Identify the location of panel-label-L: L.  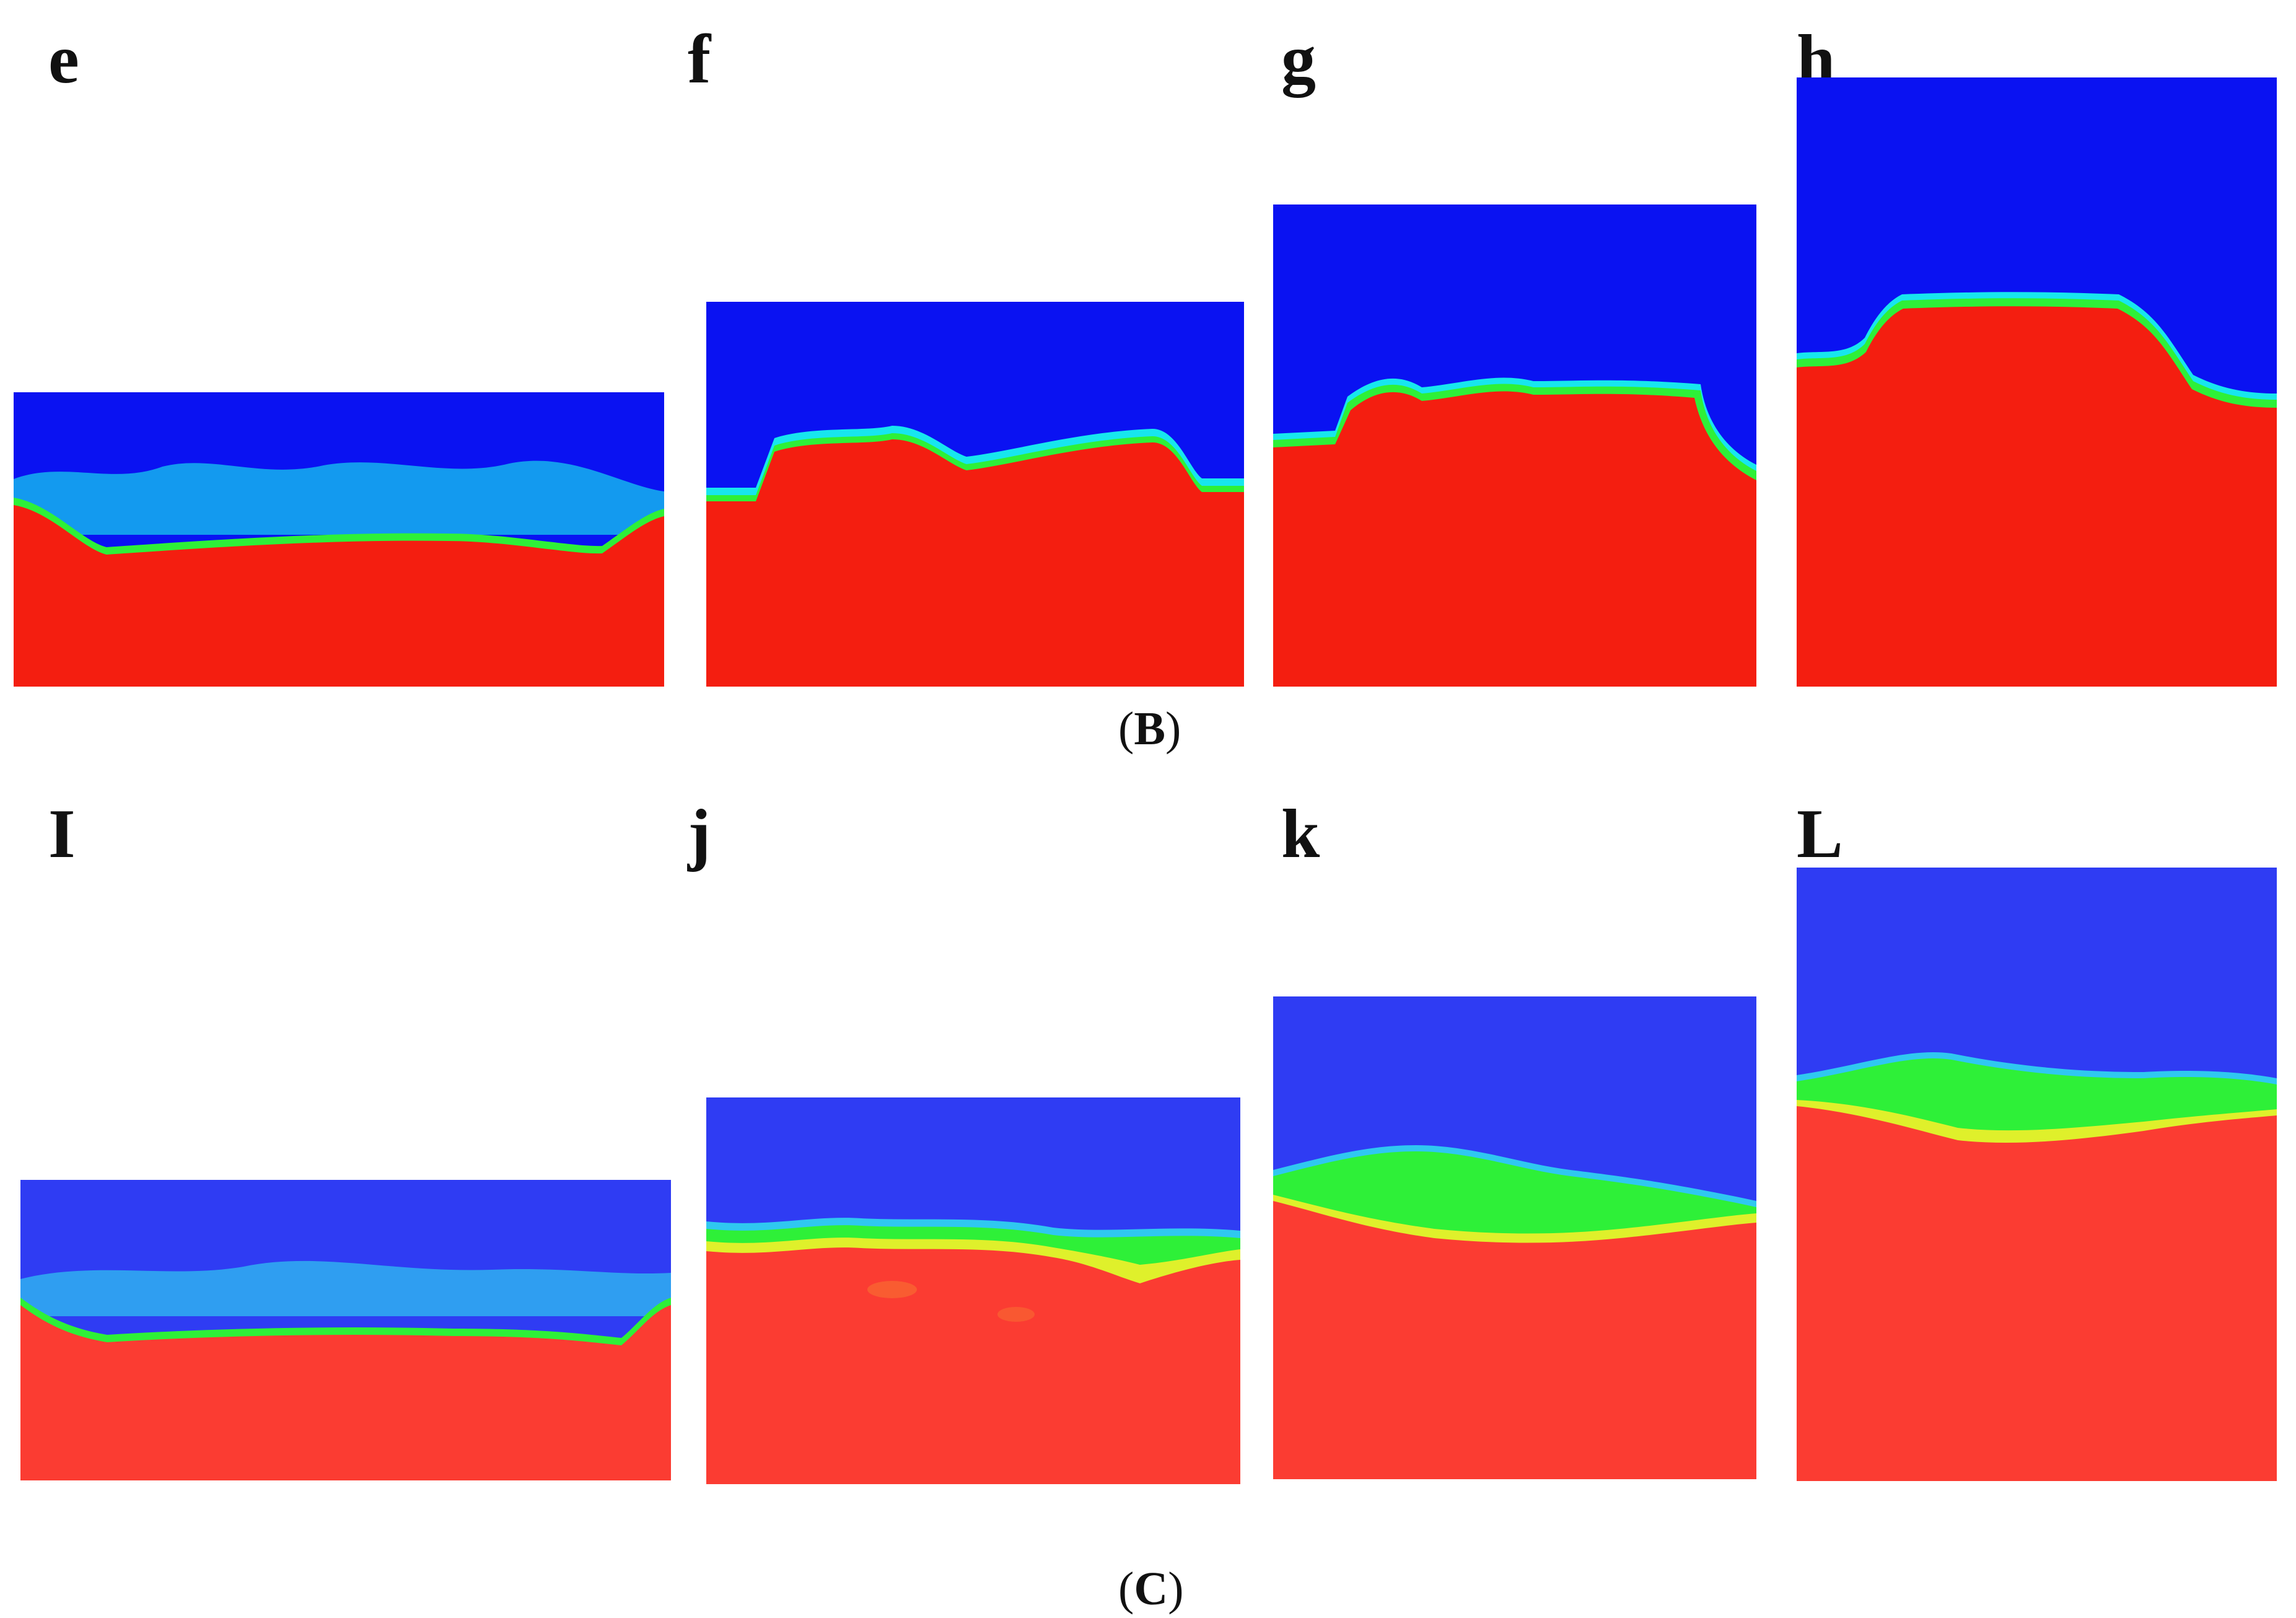
(1820, 834).